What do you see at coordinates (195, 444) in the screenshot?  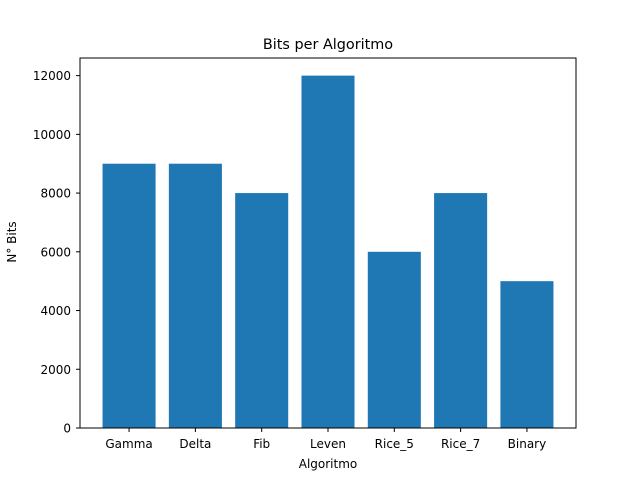 I see `x-tick-label: Delta` at bounding box center [195, 444].